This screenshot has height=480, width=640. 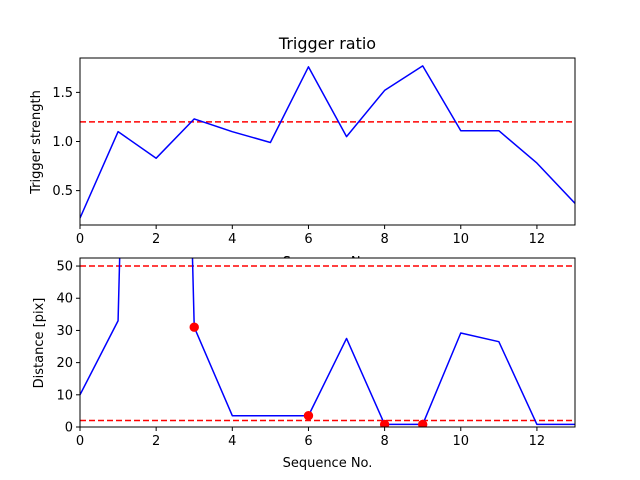 I want to click on y-tick-label: 10, so click(x=64, y=395).